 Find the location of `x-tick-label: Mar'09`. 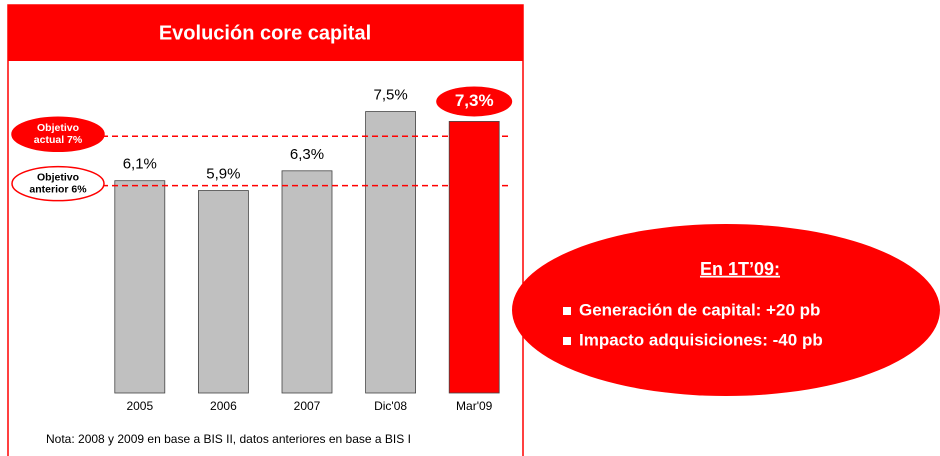

x-tick-label: Mar'09 is located at coordinates (474, 406).